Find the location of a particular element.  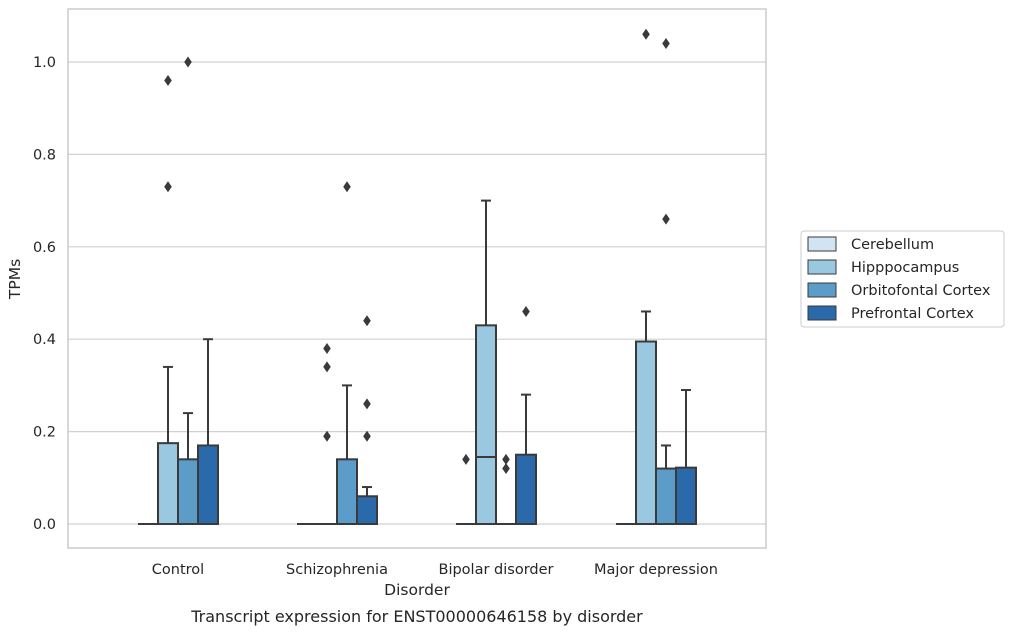

legend-label: Hipppocampus is located at coordinates (905, 268).